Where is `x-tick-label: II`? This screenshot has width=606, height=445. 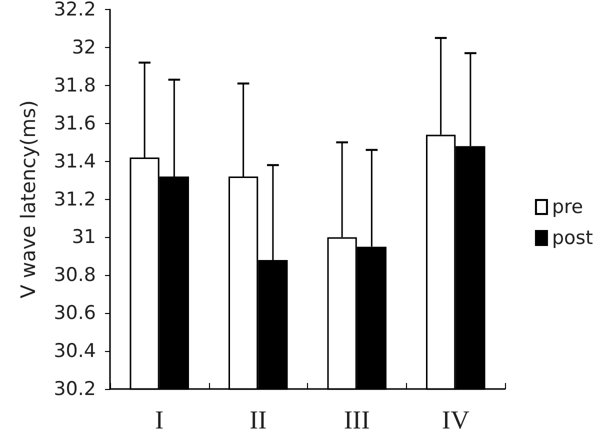
x-tick-label: II is located at coordinates (258, 420).